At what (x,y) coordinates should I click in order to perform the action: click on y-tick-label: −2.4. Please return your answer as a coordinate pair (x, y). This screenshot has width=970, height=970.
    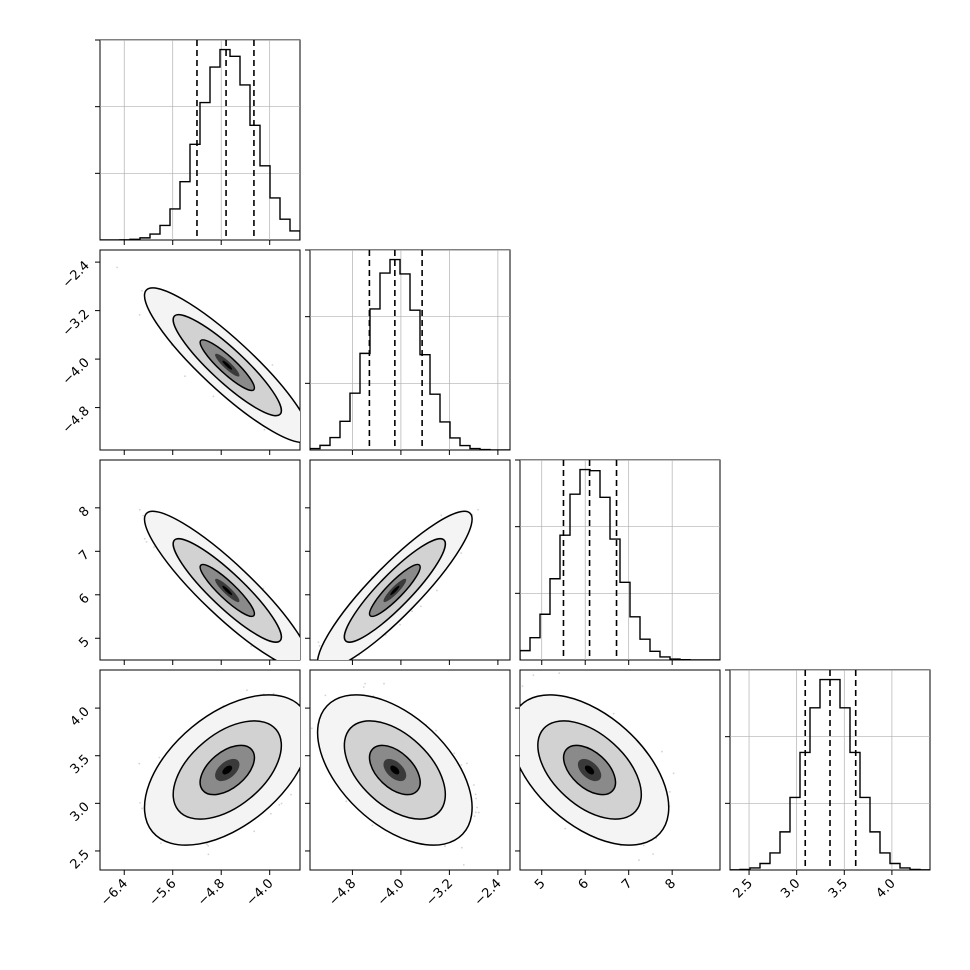
    Looking at the image, I should click on (76, 274).